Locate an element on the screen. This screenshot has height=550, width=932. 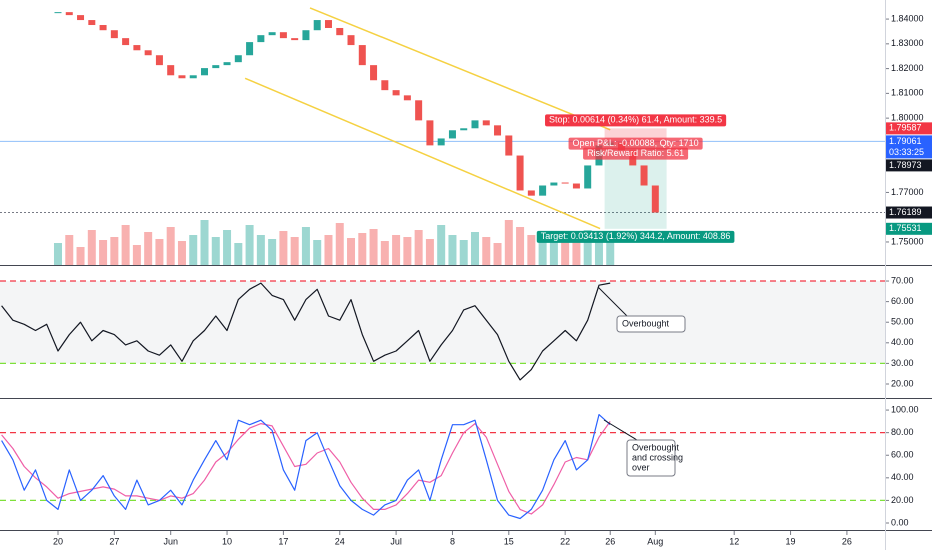
x-tick-label: 22 is located at coordinates (565, 541).